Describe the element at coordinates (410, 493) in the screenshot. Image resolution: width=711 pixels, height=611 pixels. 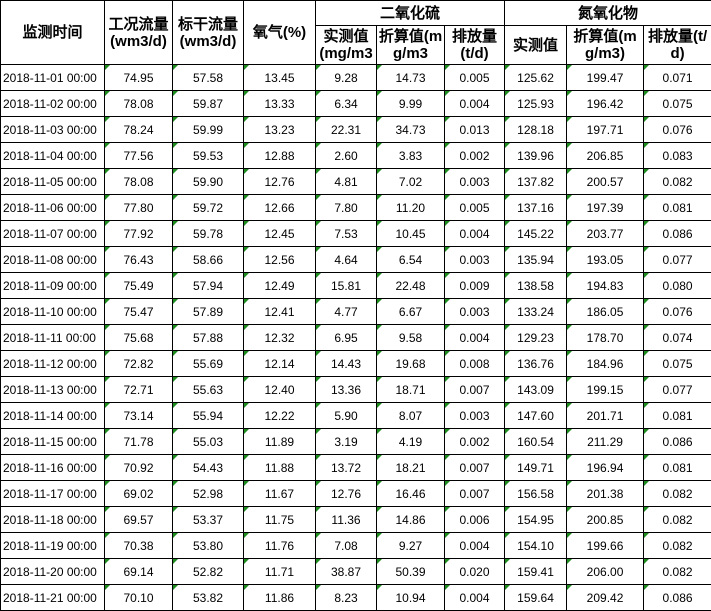
I see `so2-converted-cell: 16.46` at that location.